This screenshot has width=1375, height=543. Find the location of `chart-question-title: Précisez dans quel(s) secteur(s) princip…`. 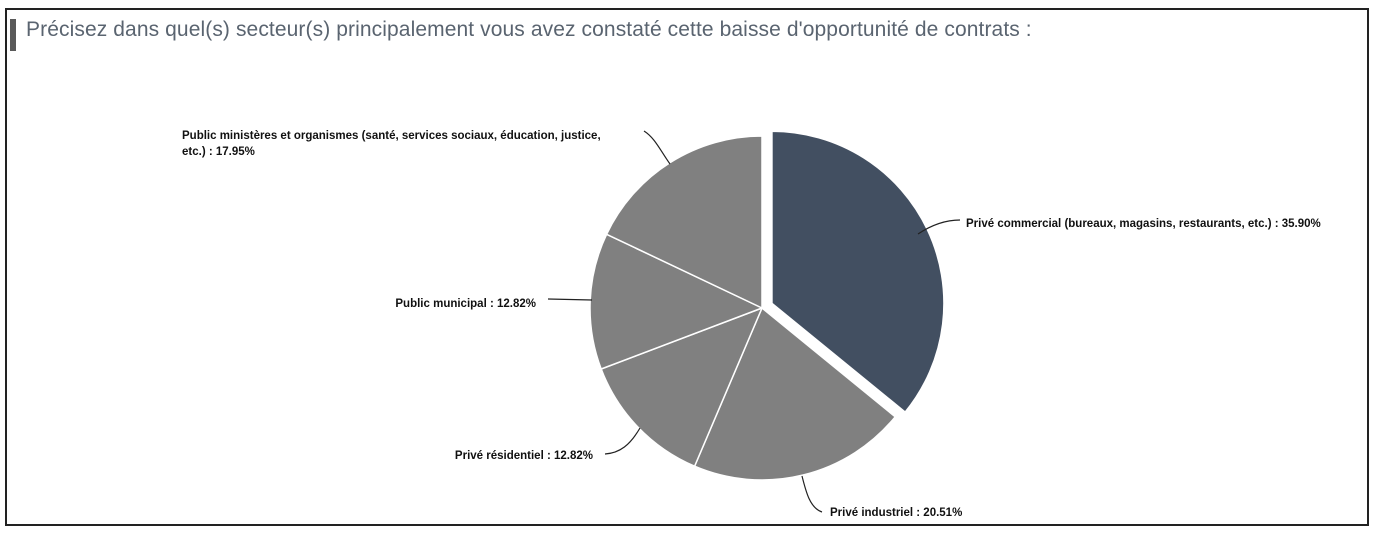

chart-question-title: Précisez dans quel(s) secteur(s) princip… is located at coordinates (529, 29).